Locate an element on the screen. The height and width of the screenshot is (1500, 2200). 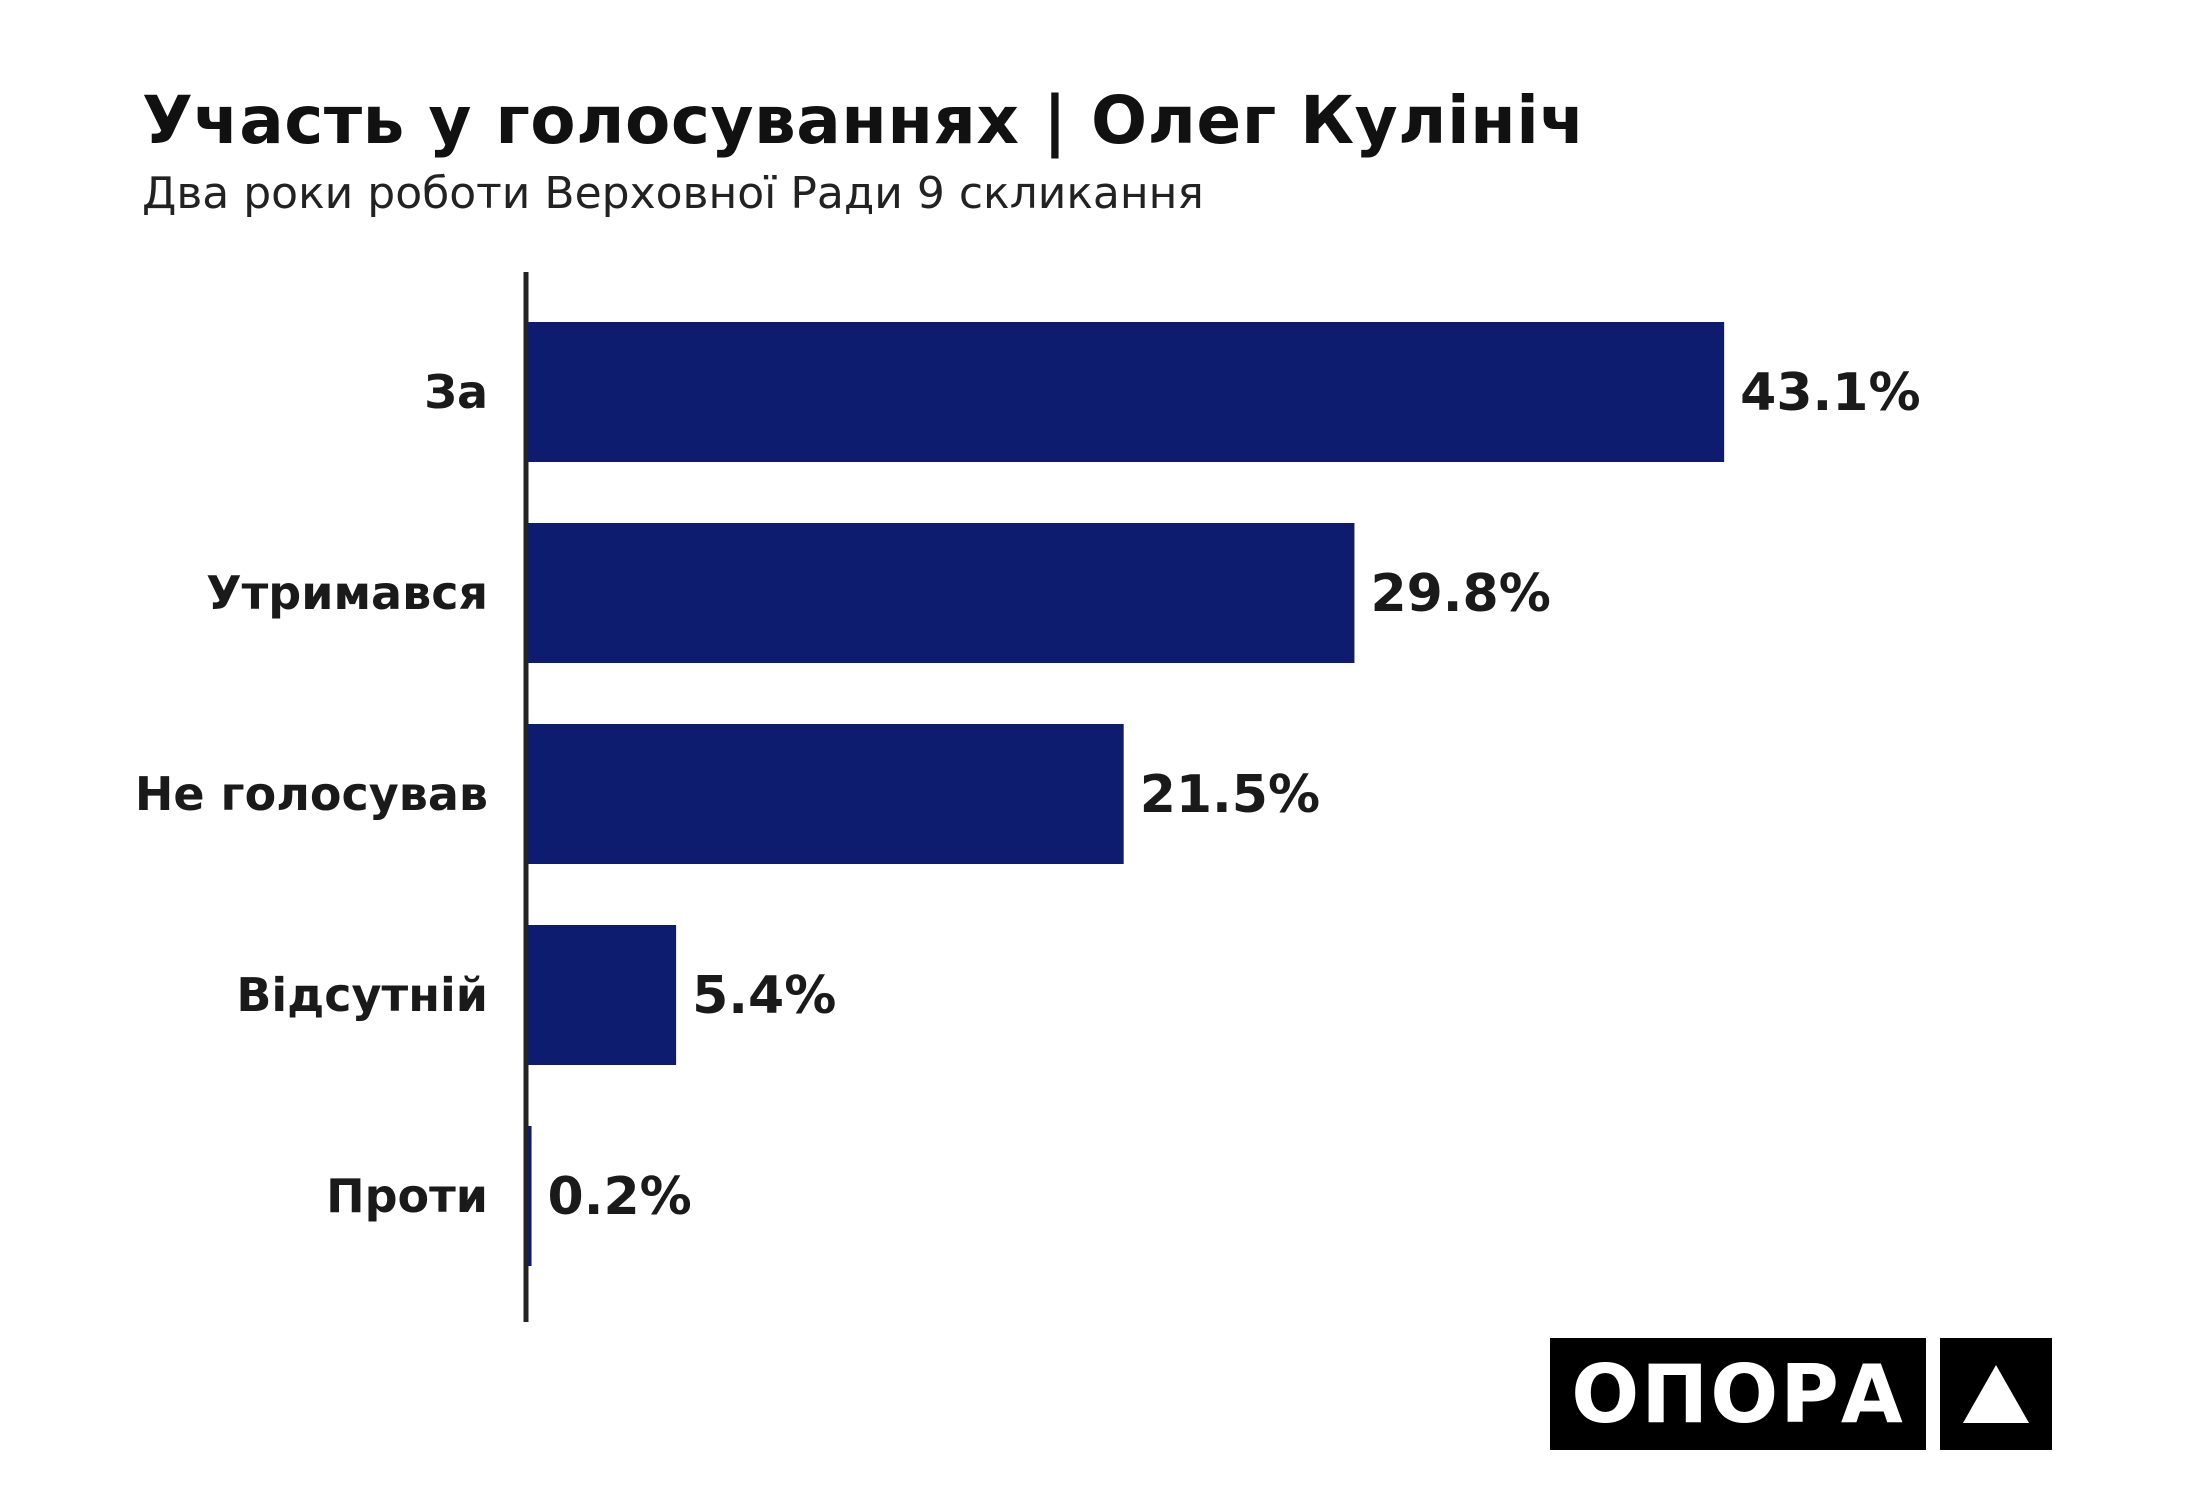
category-label: Проти is located at coordinates (407, 1196).